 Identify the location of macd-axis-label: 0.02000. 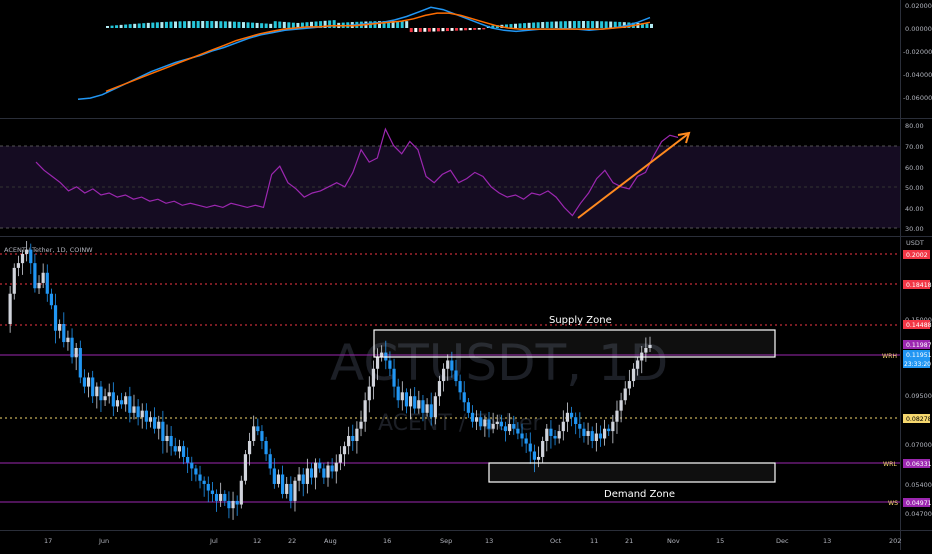
(918, 6).